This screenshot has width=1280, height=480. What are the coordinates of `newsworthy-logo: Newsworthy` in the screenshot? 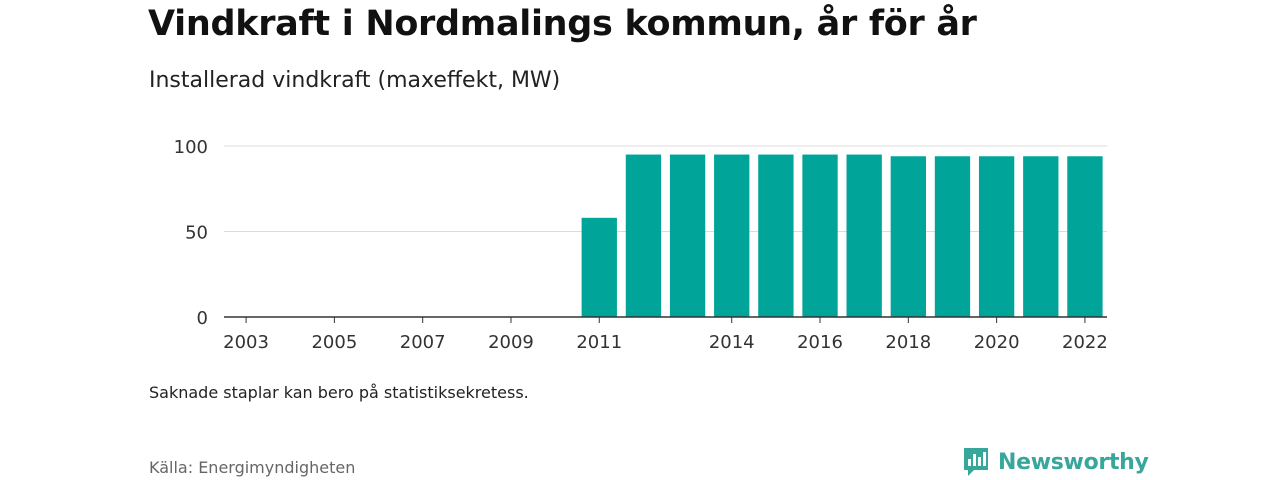 It's located at (1055, 462).